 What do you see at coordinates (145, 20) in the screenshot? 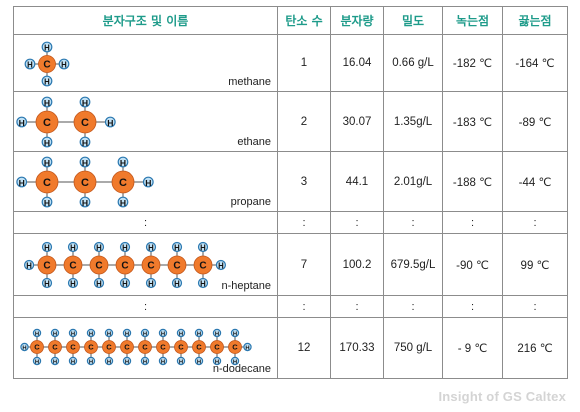
I see `header-structure-name: 분자구조 및 이름` at bounding box center [145, 20].